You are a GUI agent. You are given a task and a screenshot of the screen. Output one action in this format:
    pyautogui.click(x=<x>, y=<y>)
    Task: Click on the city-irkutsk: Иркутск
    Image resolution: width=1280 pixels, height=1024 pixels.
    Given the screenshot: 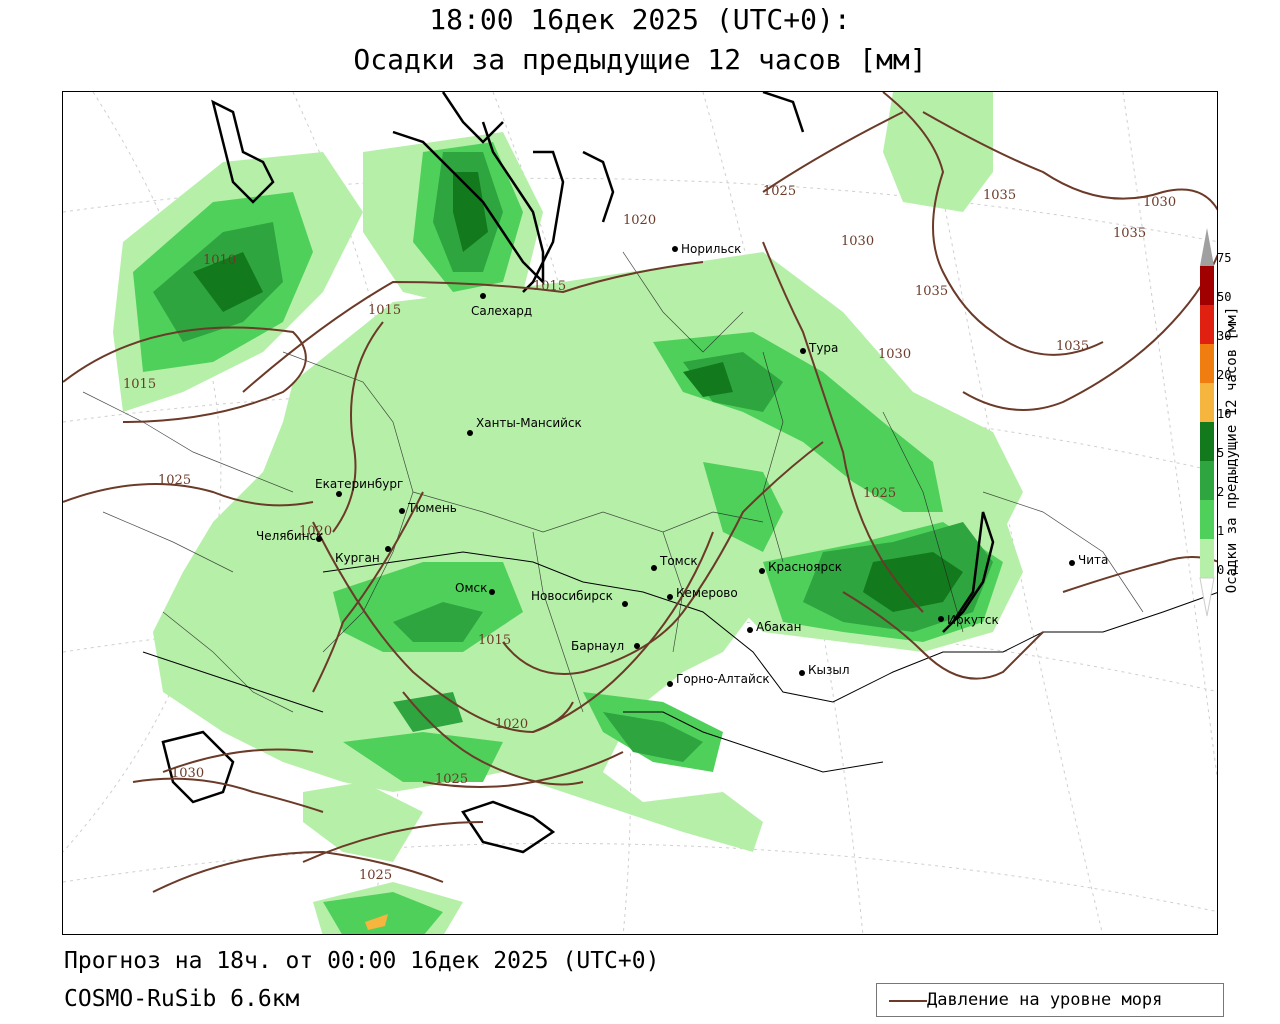 What is the action you would take?
    pyautogui.click(x=968, y=620)
    